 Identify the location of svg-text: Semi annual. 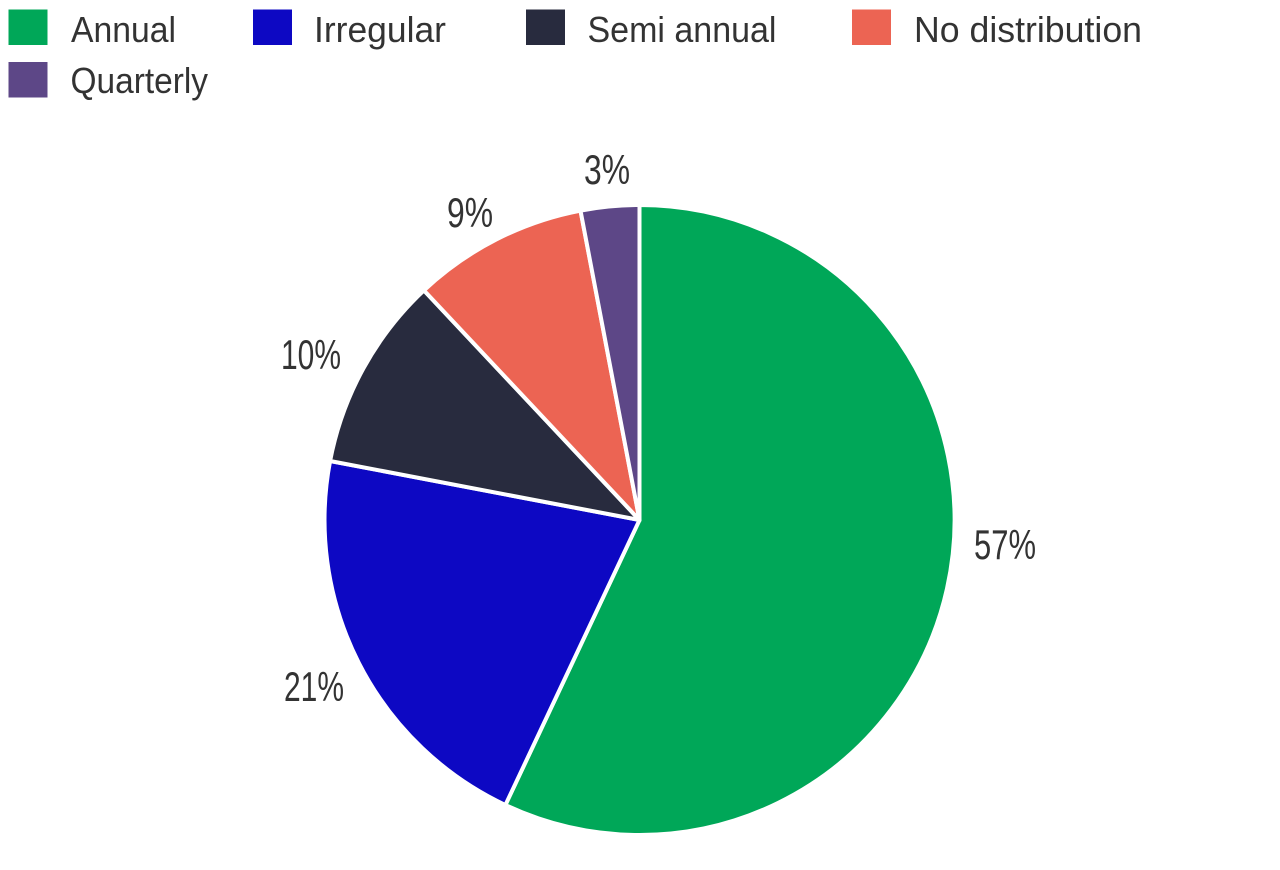
(682, 29).